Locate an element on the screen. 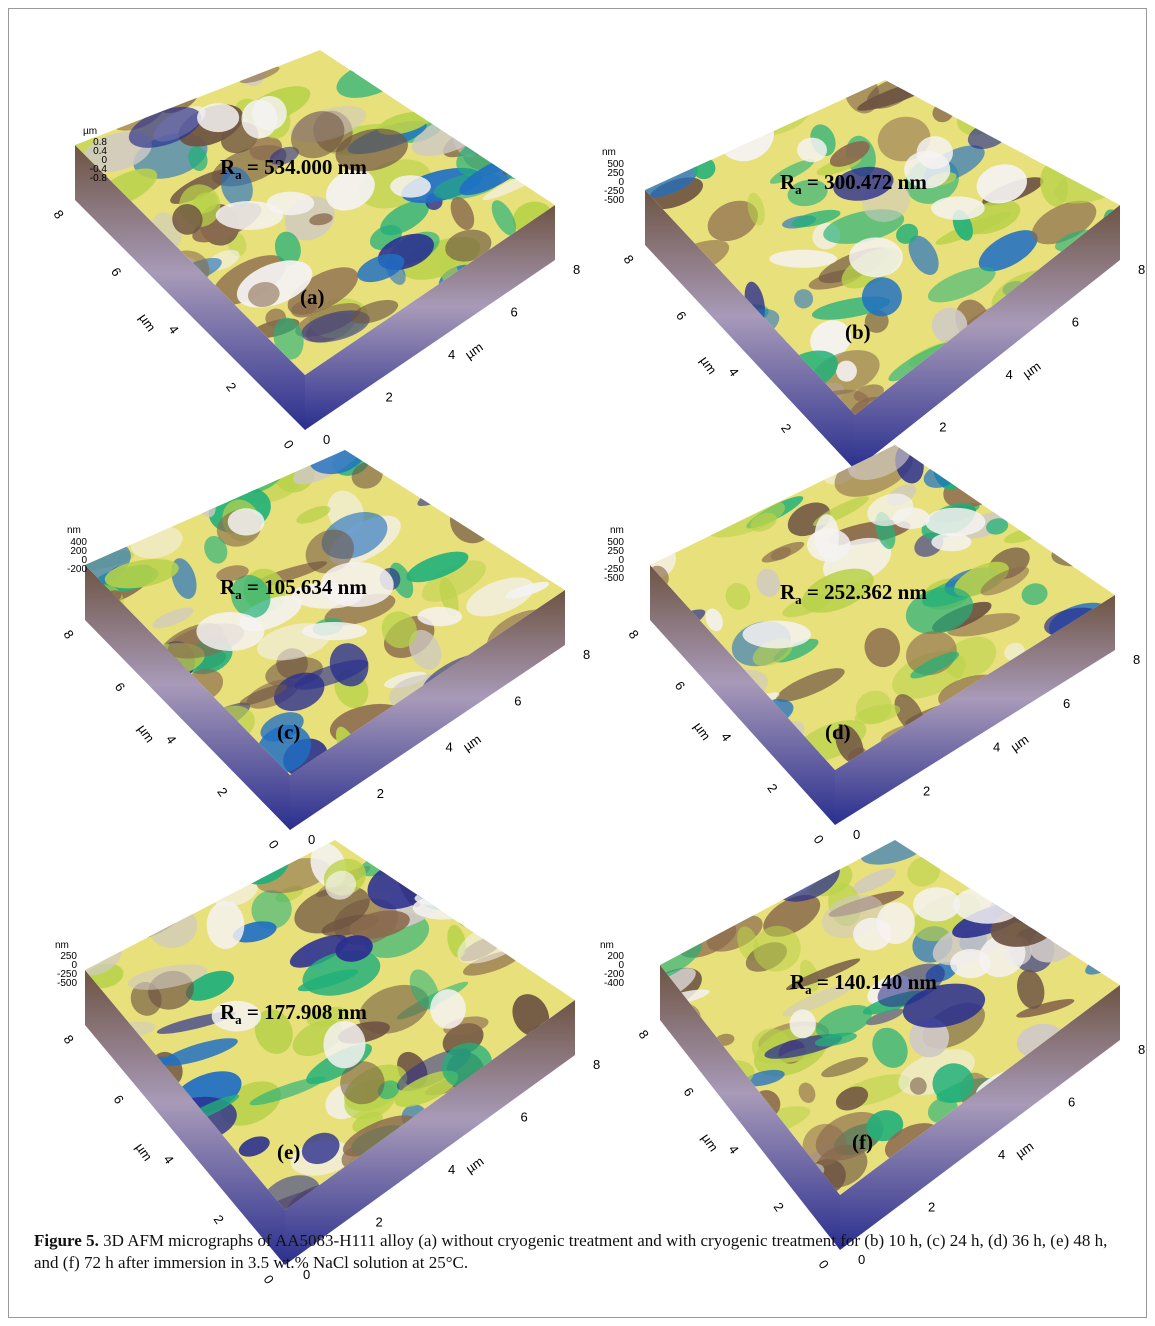  ra-value: = 534.000 nm is located at coordinates (304, 167).